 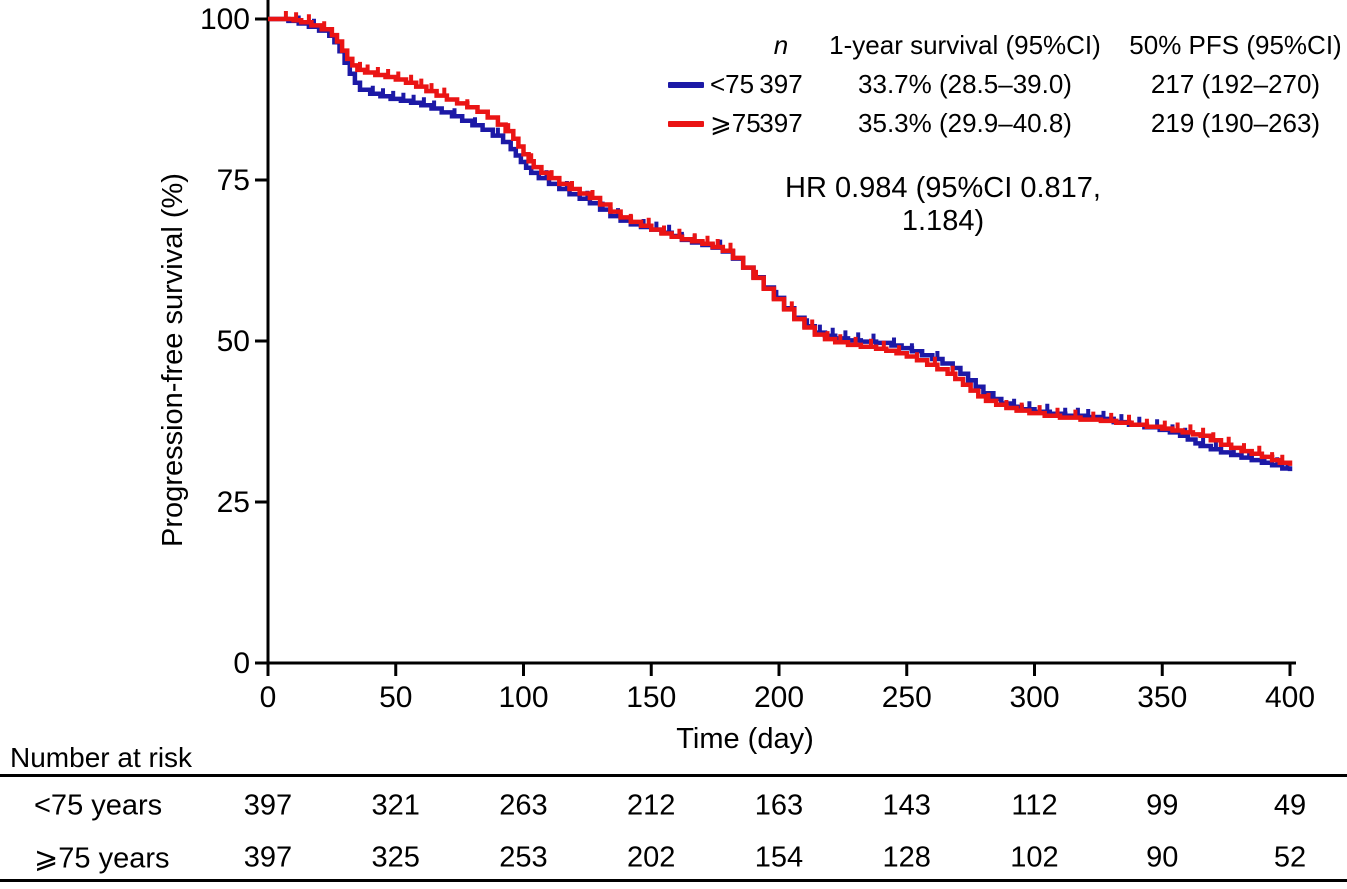 I want to click on risk-count: 143, so click(x=906, y=805).